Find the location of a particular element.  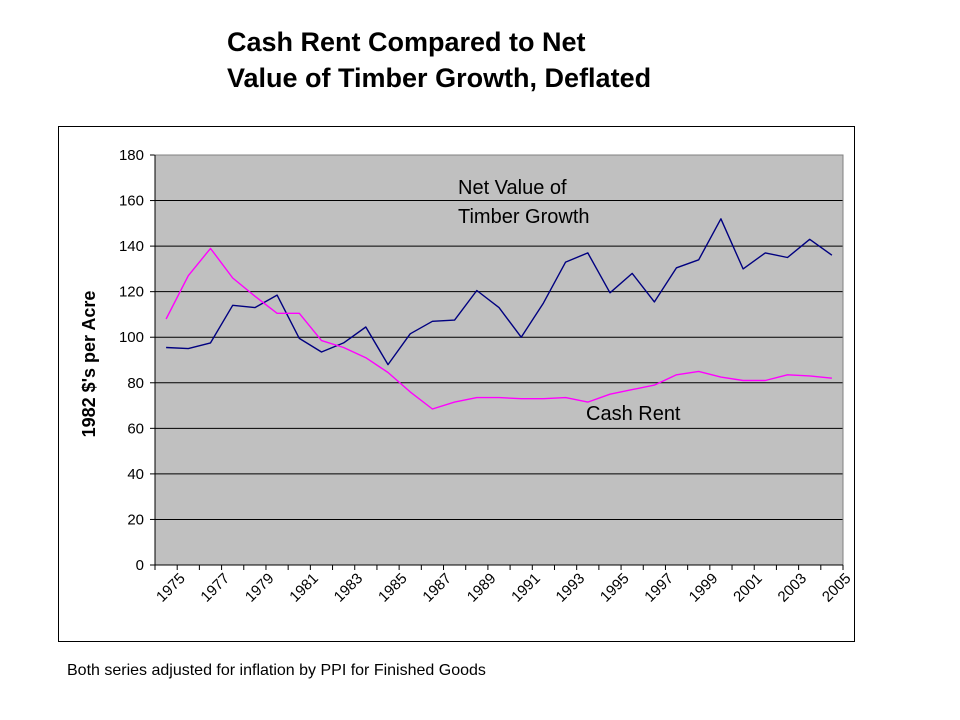

x-tick-label: 1975 is located at coordinates (171, 588).